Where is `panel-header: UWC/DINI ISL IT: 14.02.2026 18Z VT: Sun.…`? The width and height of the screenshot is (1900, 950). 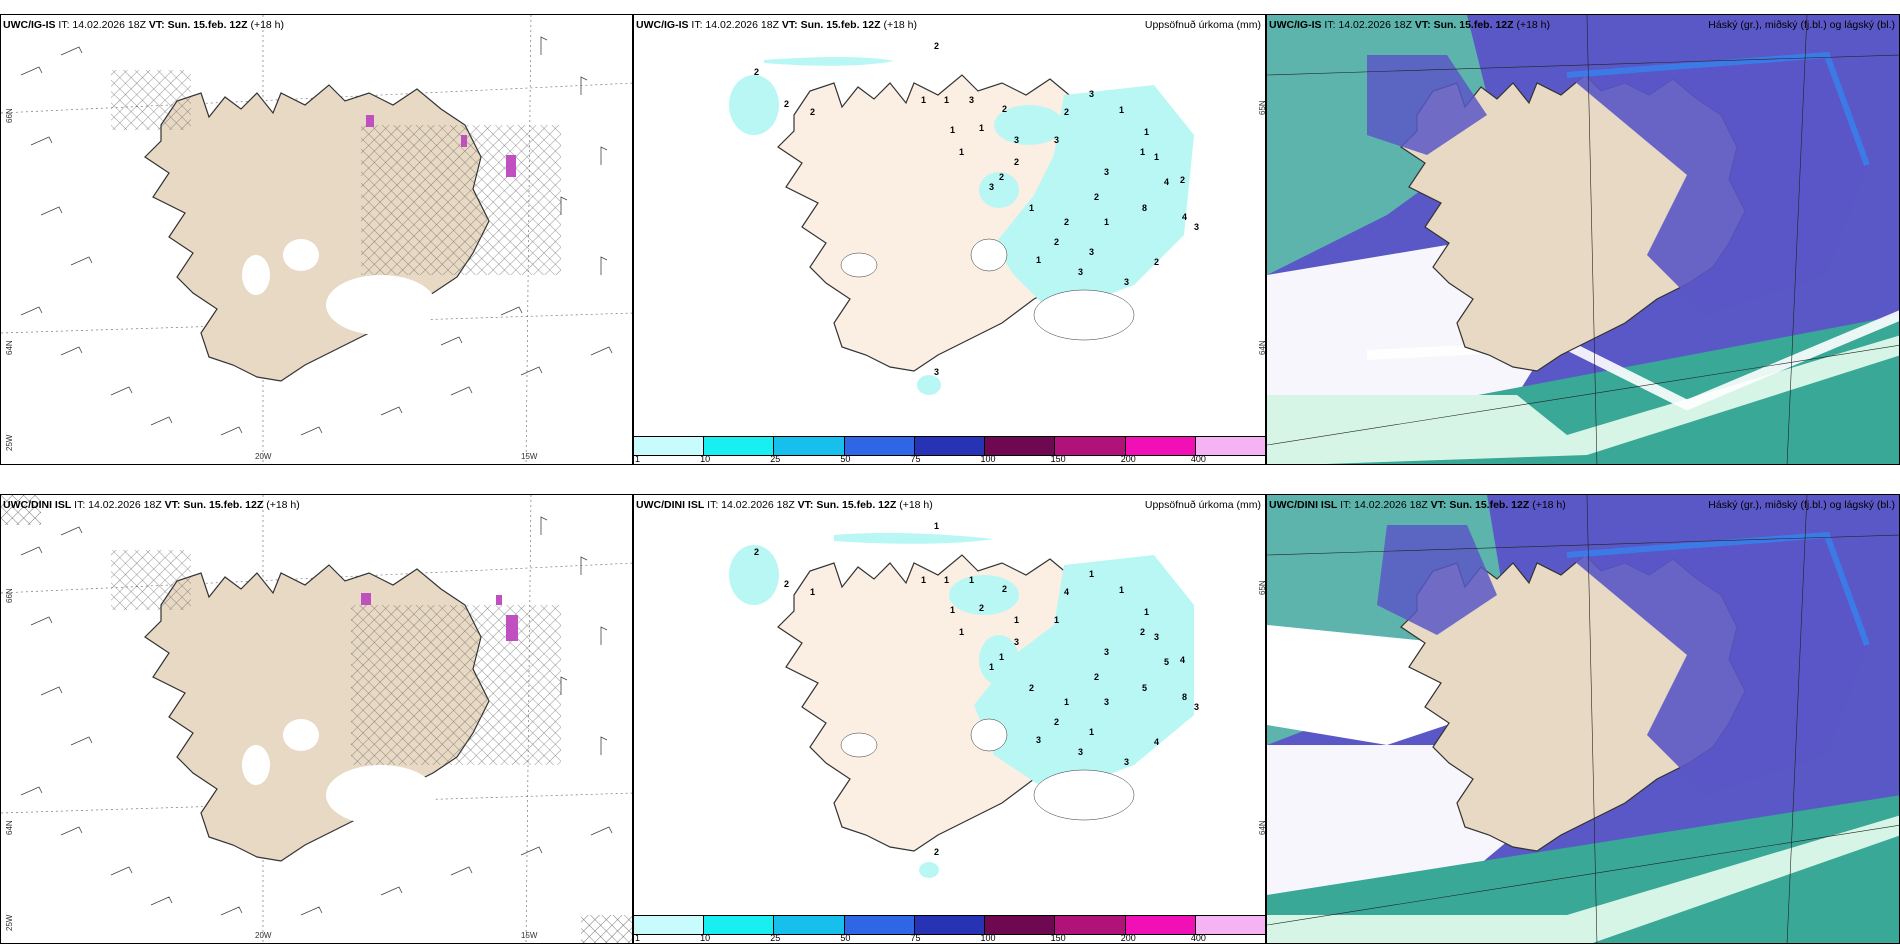 panel-header: UWC/DINI ISL IT: 14.02.2026 18Z VT: Sun.… is located at coordinates (151, 505).